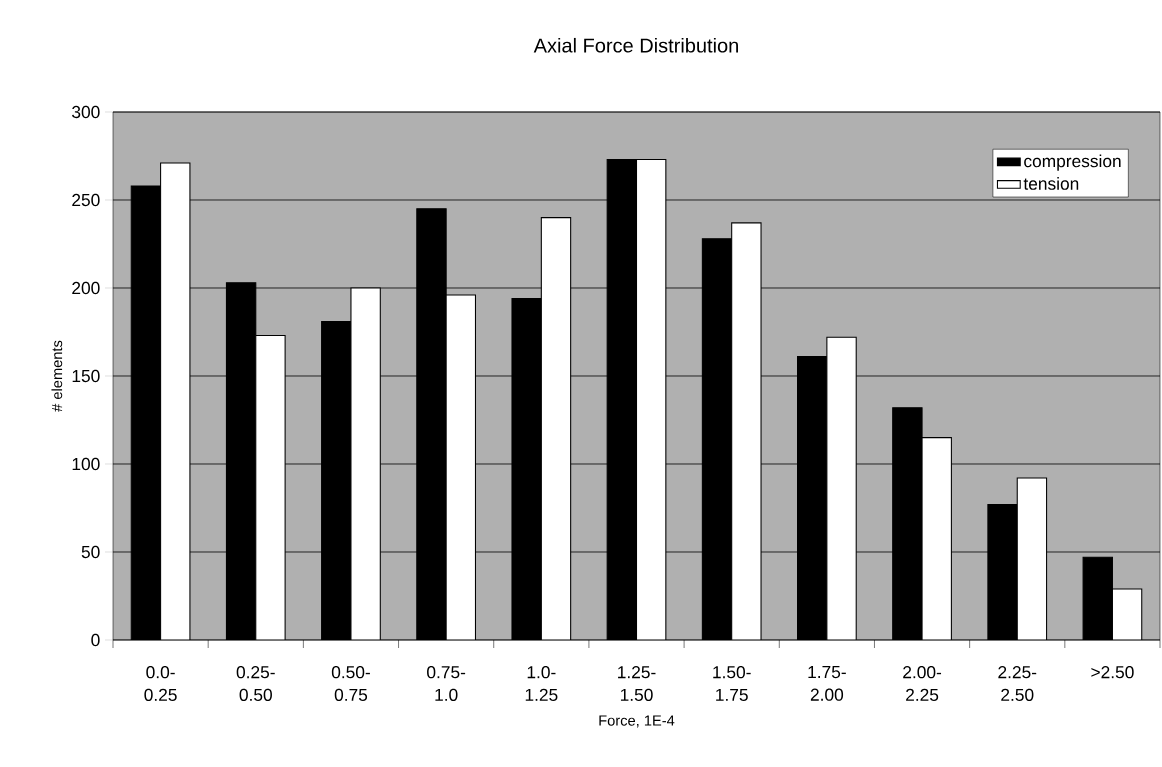 Image resolution: width=1162 pixels, height=767 pixels. What do you see at coordinates (86, 376) in the screenshot?
I see `y-tick-label: 150` at bounding box center [86, 376].